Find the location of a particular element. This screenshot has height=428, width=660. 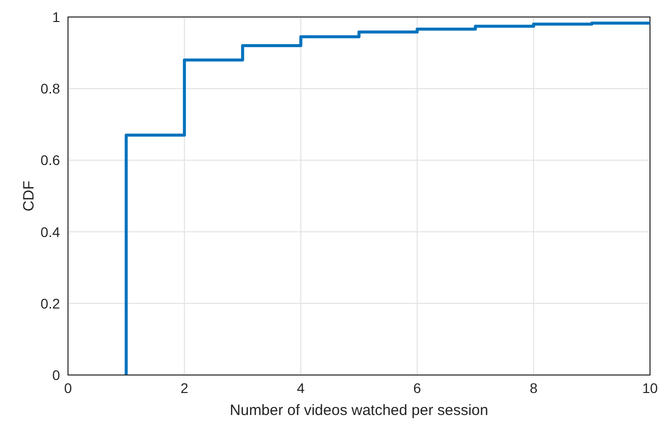

x-tick-label: 2 is located at coordinates (184, 388).